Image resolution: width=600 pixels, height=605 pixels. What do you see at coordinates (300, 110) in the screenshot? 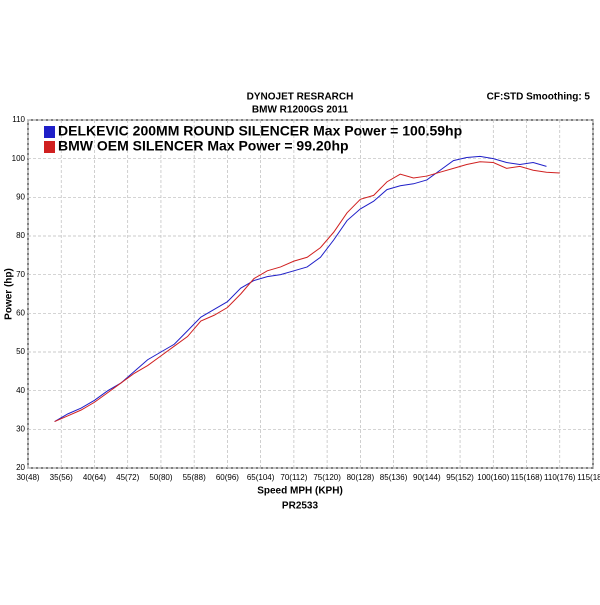
I see `chart-subtitle: BMW R1200GS 2011` at bounding box center [300, 110].